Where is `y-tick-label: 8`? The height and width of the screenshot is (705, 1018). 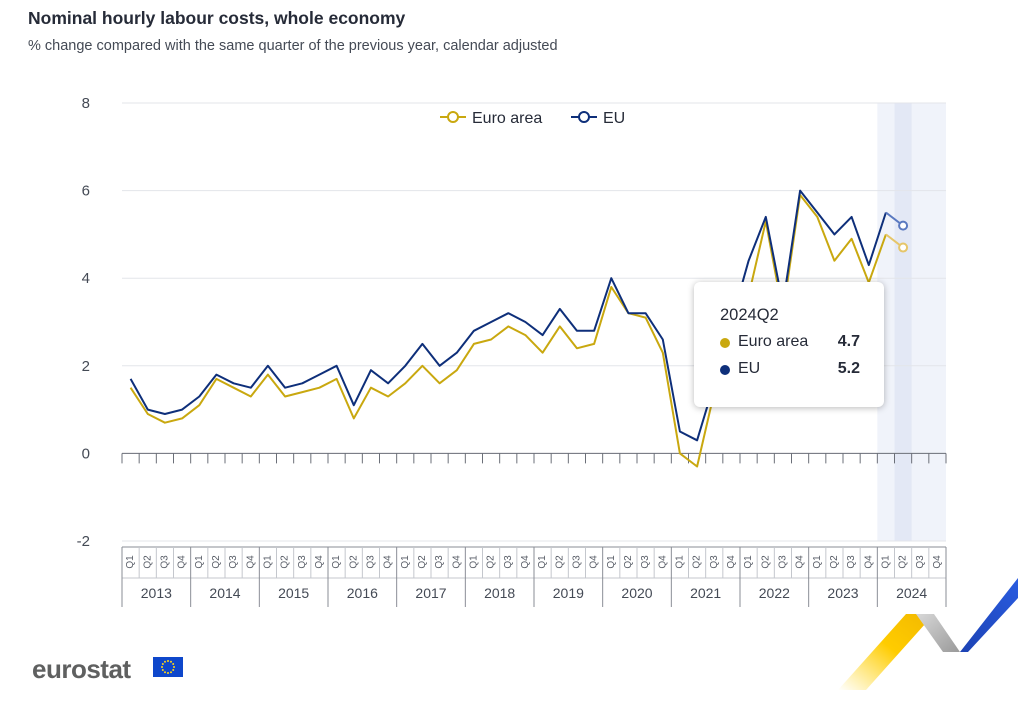
y-tick-label: 8 is located at coordinates (86, 103).